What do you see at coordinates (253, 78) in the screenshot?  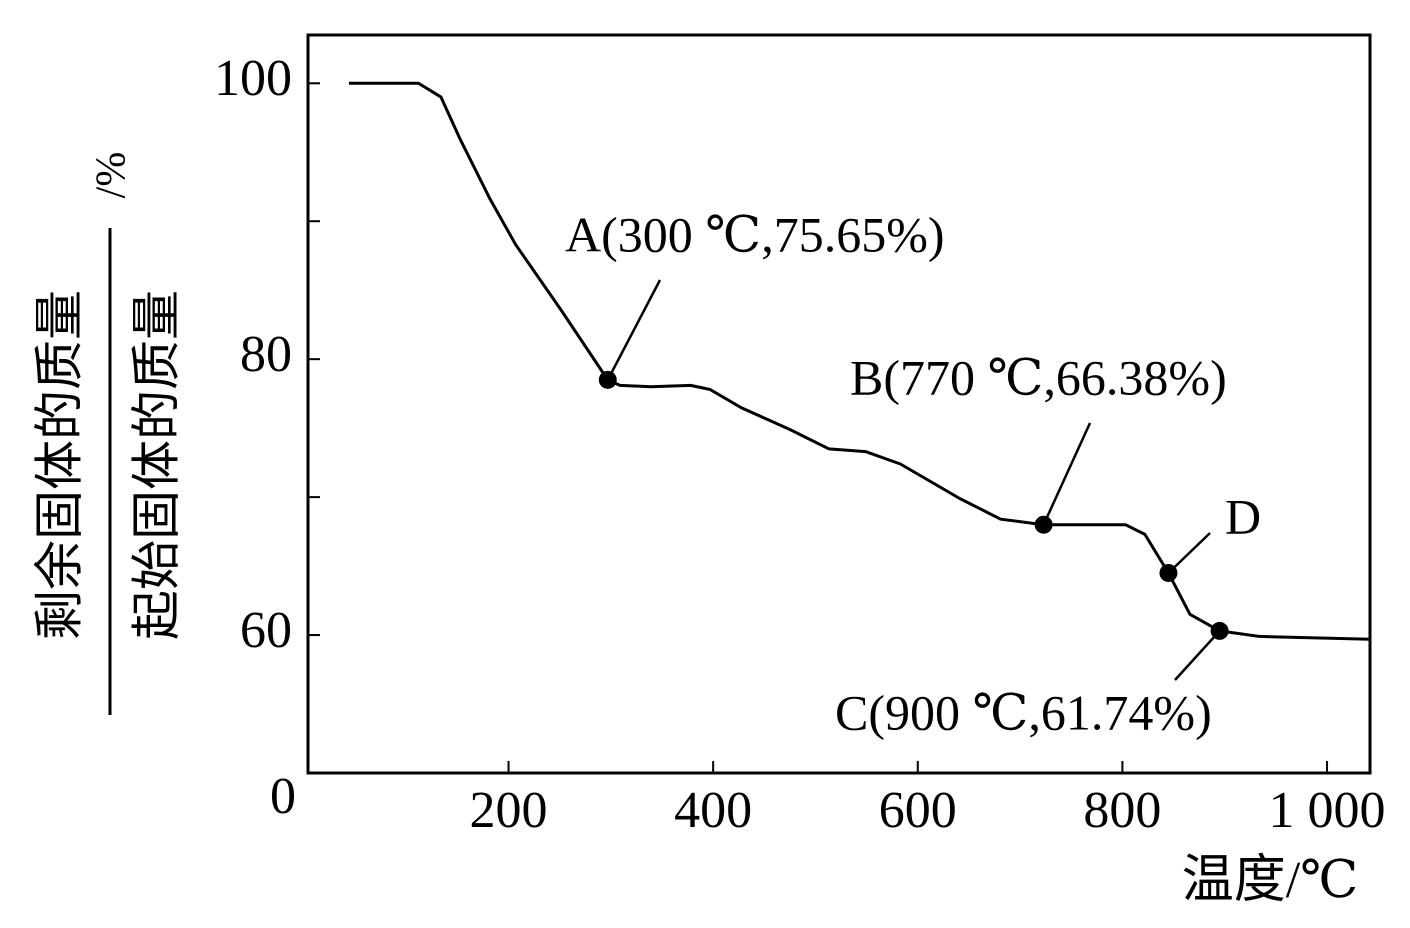 I see `y-tick-label: 100` at bounding box center [253, 78].